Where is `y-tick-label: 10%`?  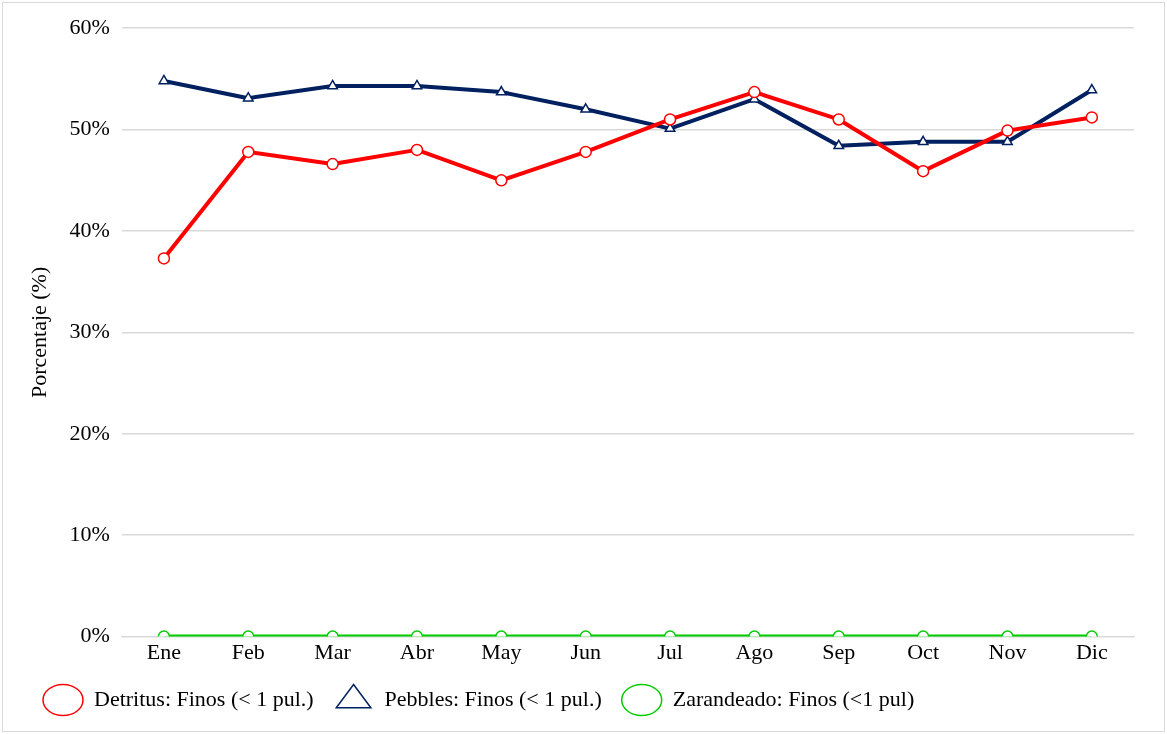
y-tick-label: 10% is located at coordinates (89, 533).